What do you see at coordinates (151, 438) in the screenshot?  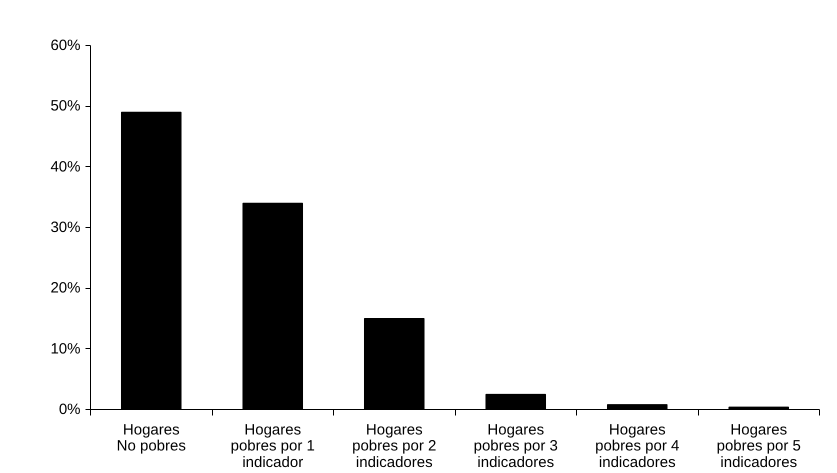 I see `x-tick-label: Hogares No pobres` at bounding box center [151, 438].